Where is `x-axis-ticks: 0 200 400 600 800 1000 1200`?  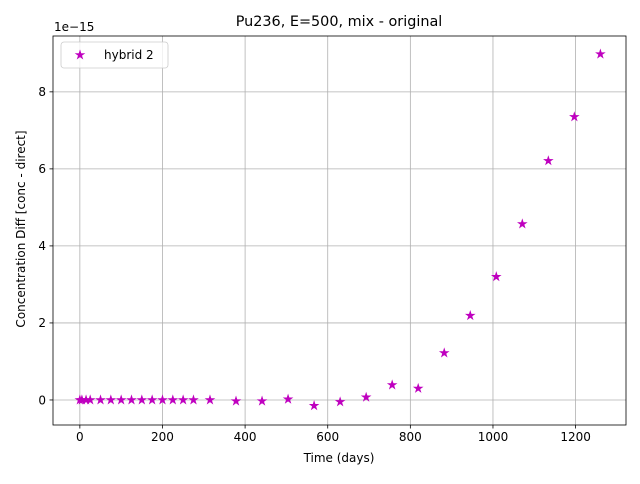 x-axis-ticks: 0 200 400 600 800 1000 1200 is located at coordinates (333, 434).